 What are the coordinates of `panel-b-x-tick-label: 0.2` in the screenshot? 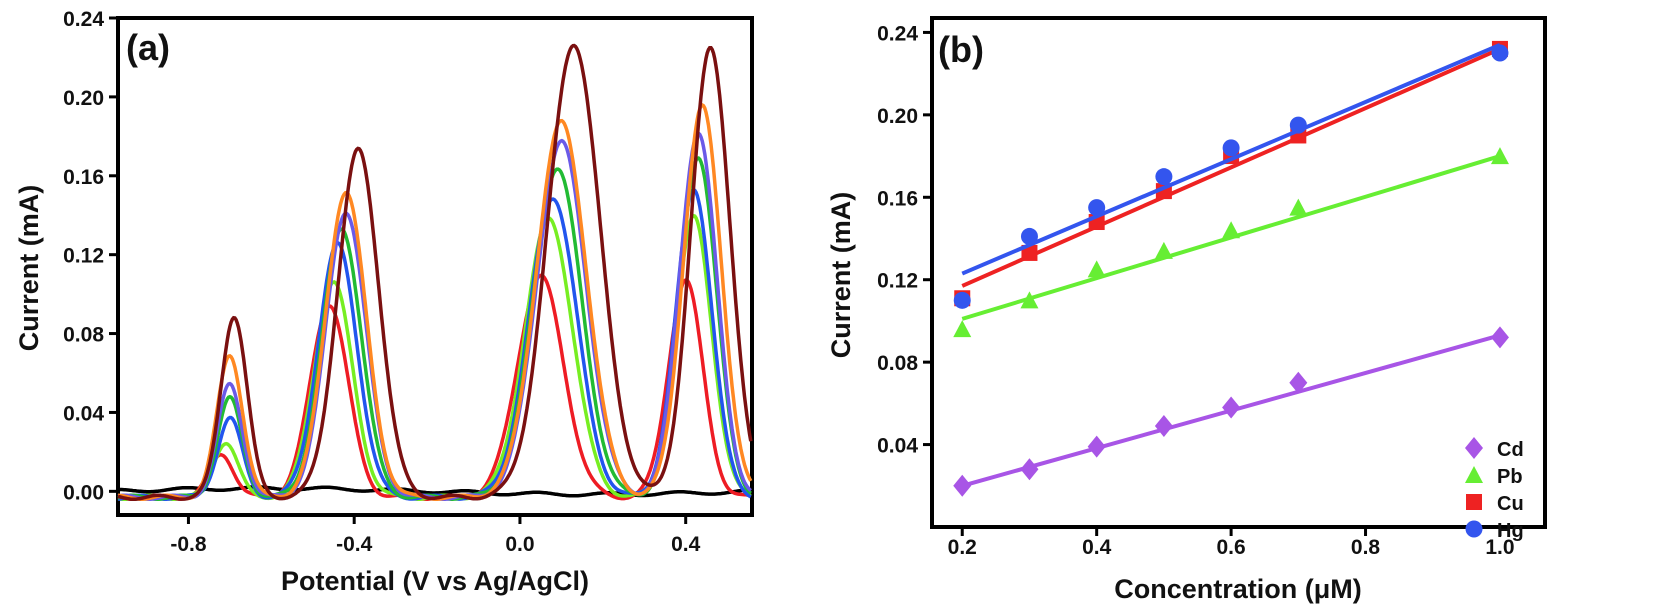 It's located at (962, 547).